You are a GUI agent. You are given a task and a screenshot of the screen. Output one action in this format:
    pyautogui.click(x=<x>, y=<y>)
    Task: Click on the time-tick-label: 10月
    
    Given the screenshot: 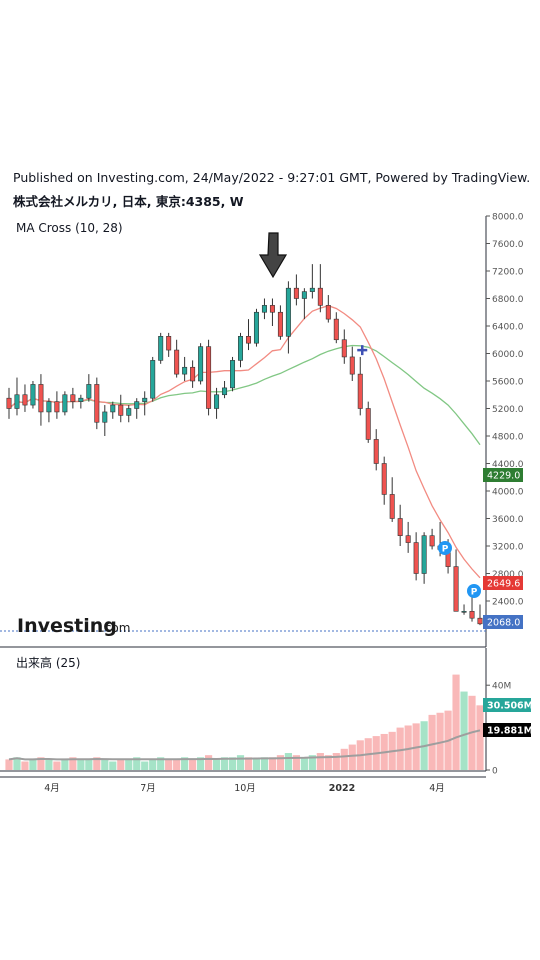 What is the action you would take?
    pyautogui.click(x=245, y=788)
    